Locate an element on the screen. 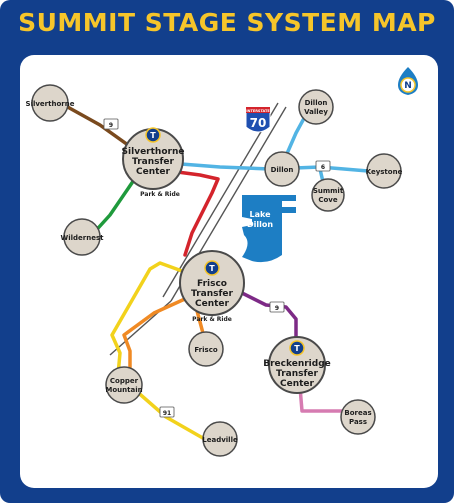 This screenshot has width=454, height=503. svg-text: Wildernest is located at coordinates (83, 238).